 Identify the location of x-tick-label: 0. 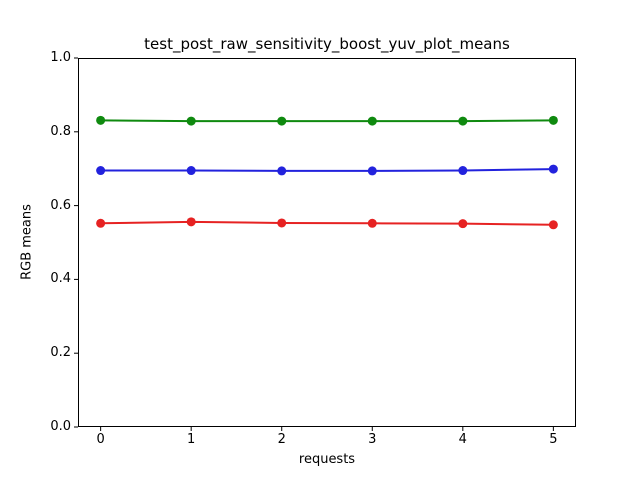
(100, 439).